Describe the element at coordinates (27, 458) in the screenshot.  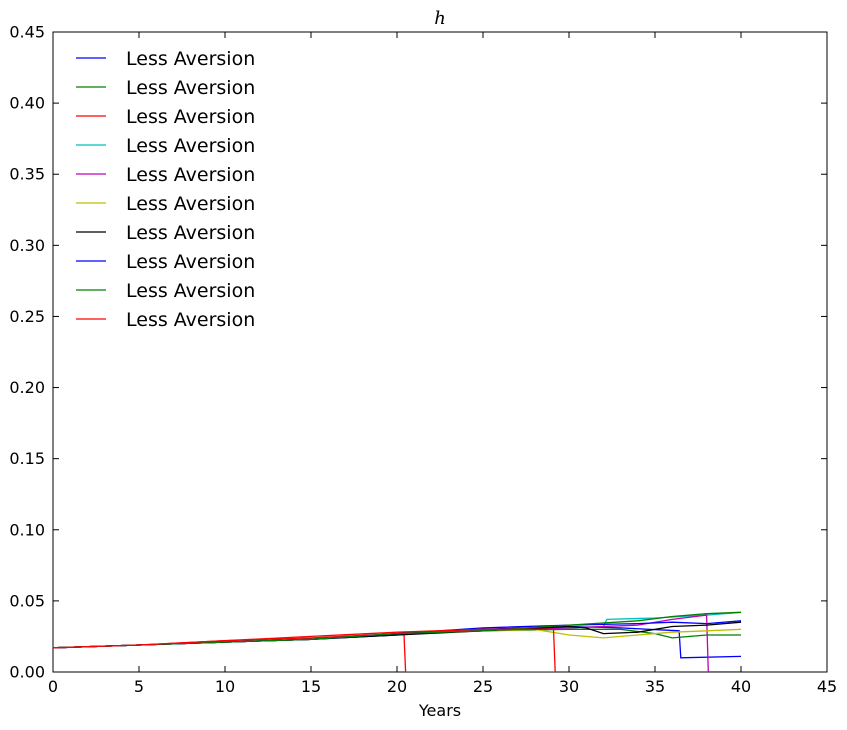
I see `y-tick-label: 0.15` at that location.